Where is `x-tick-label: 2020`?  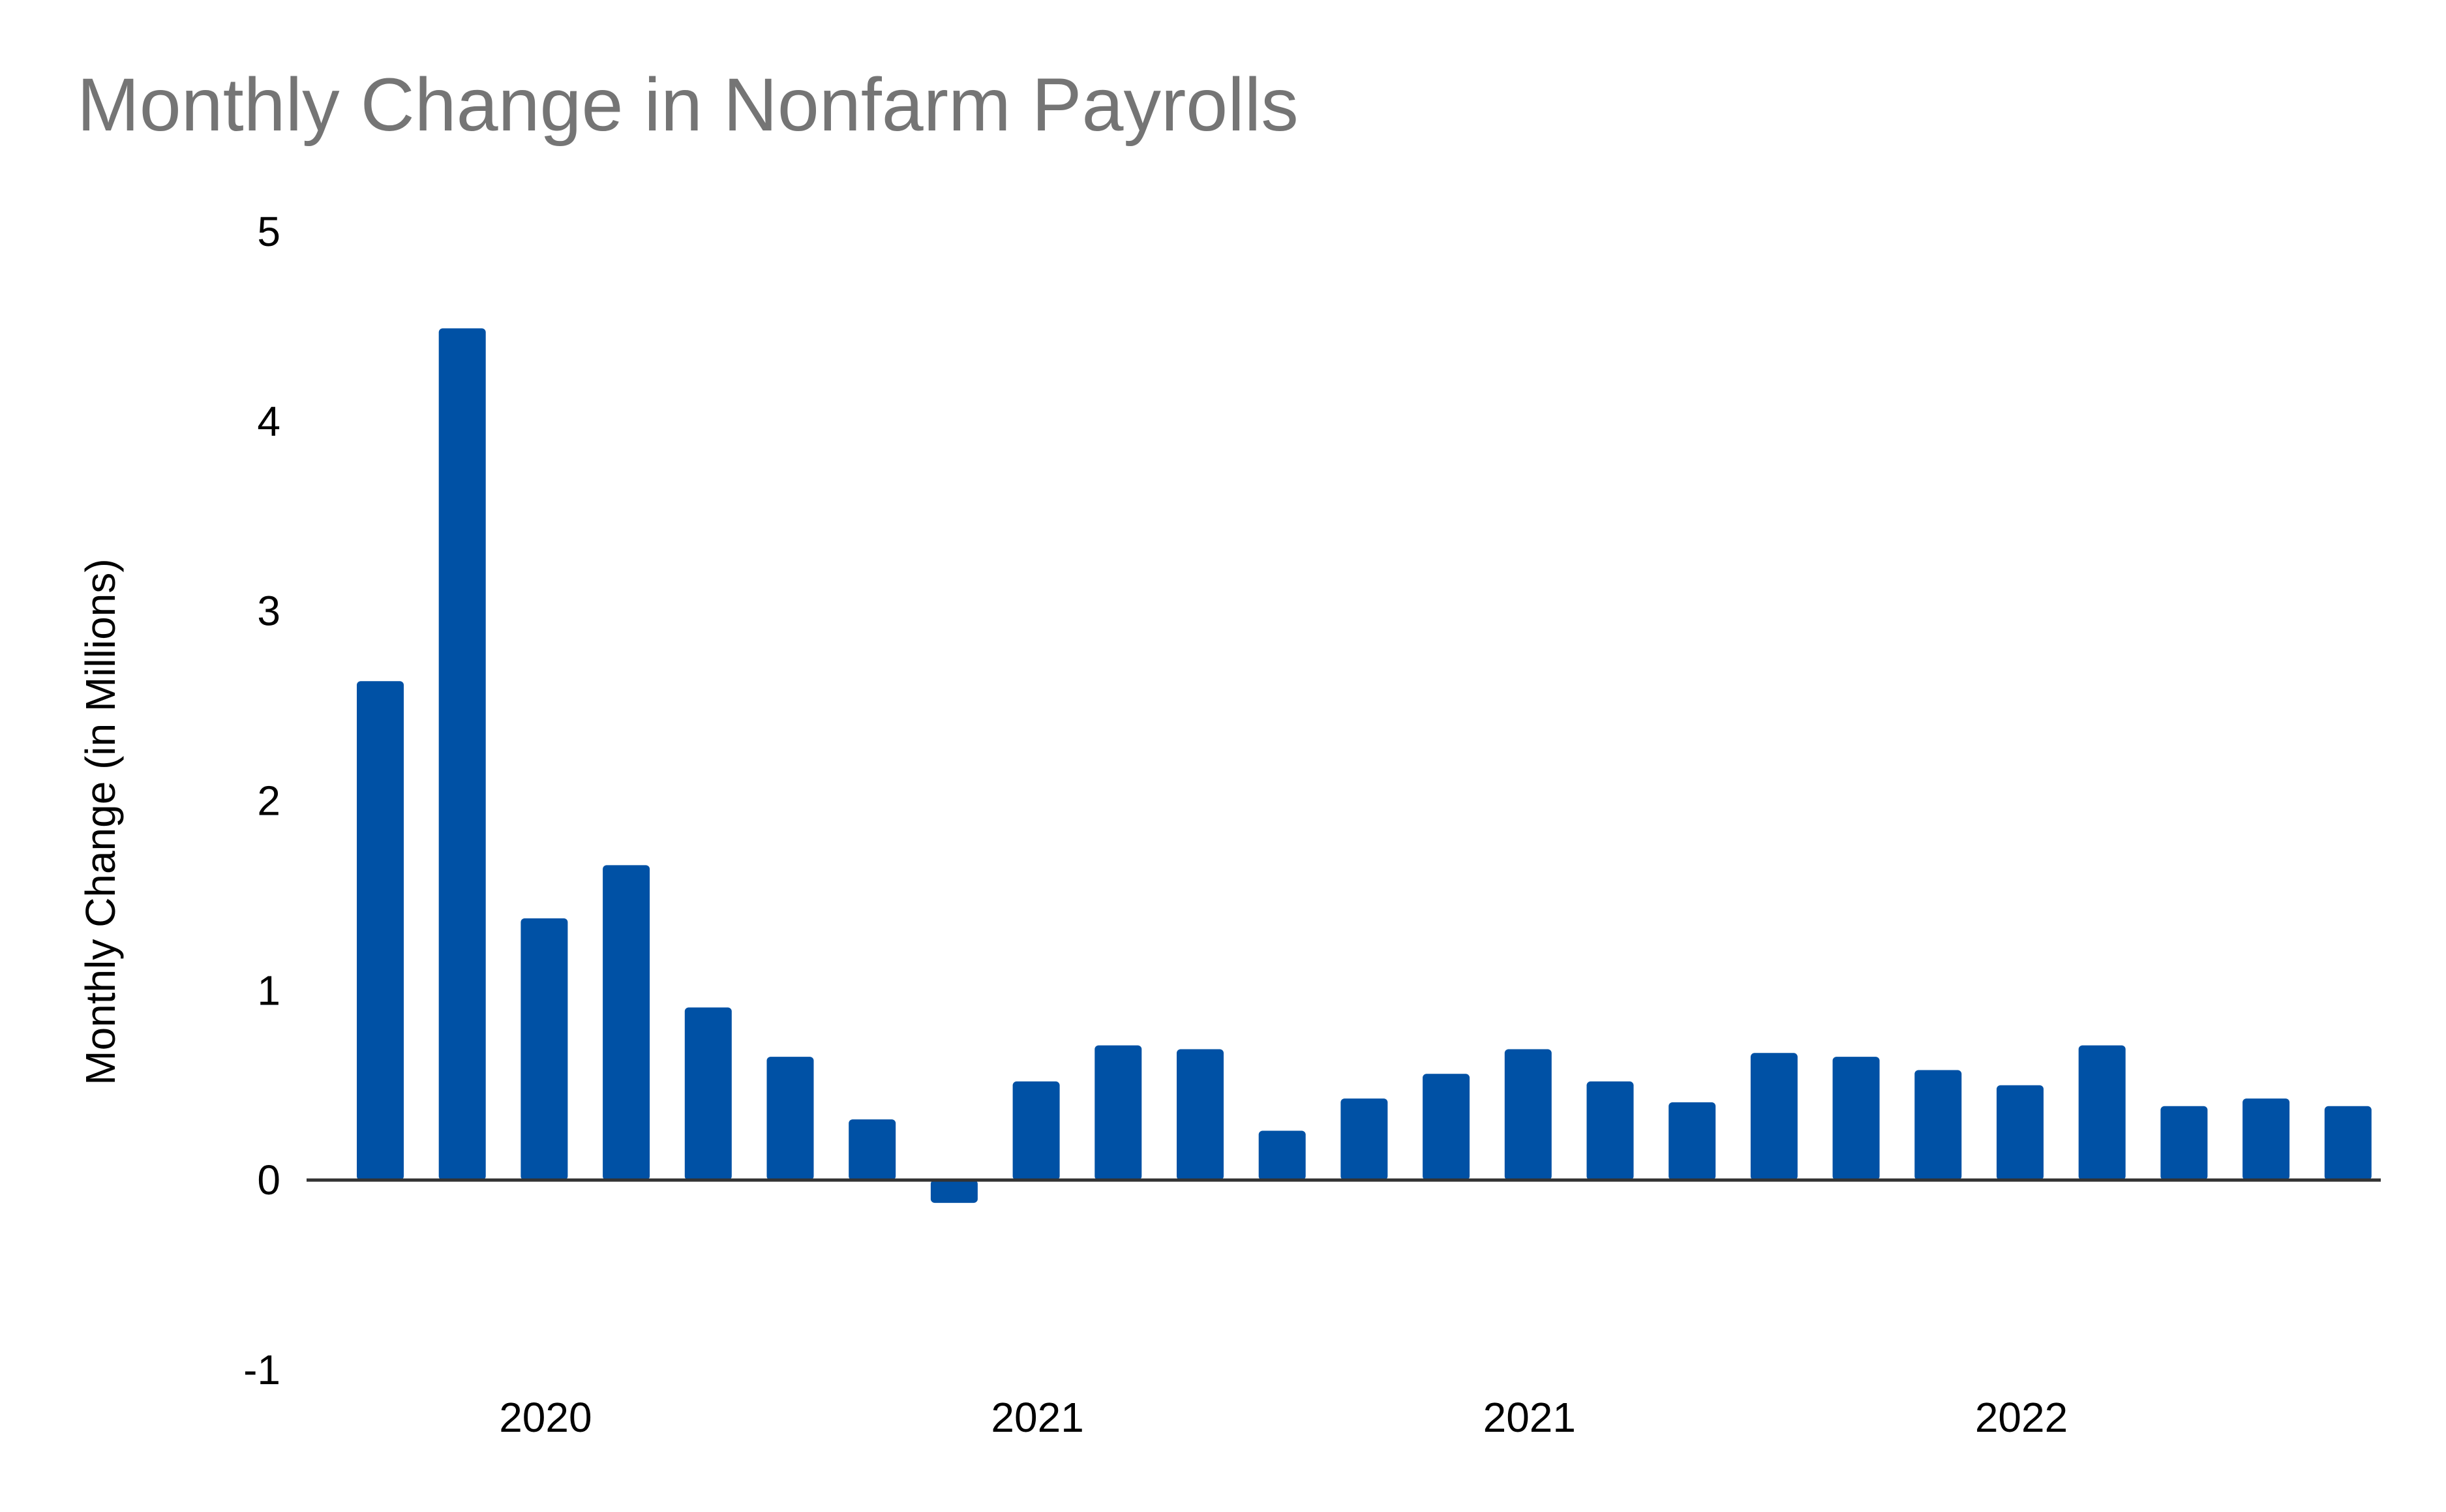 x-tick-label: 2020 is located at coordinates (545, 1417).